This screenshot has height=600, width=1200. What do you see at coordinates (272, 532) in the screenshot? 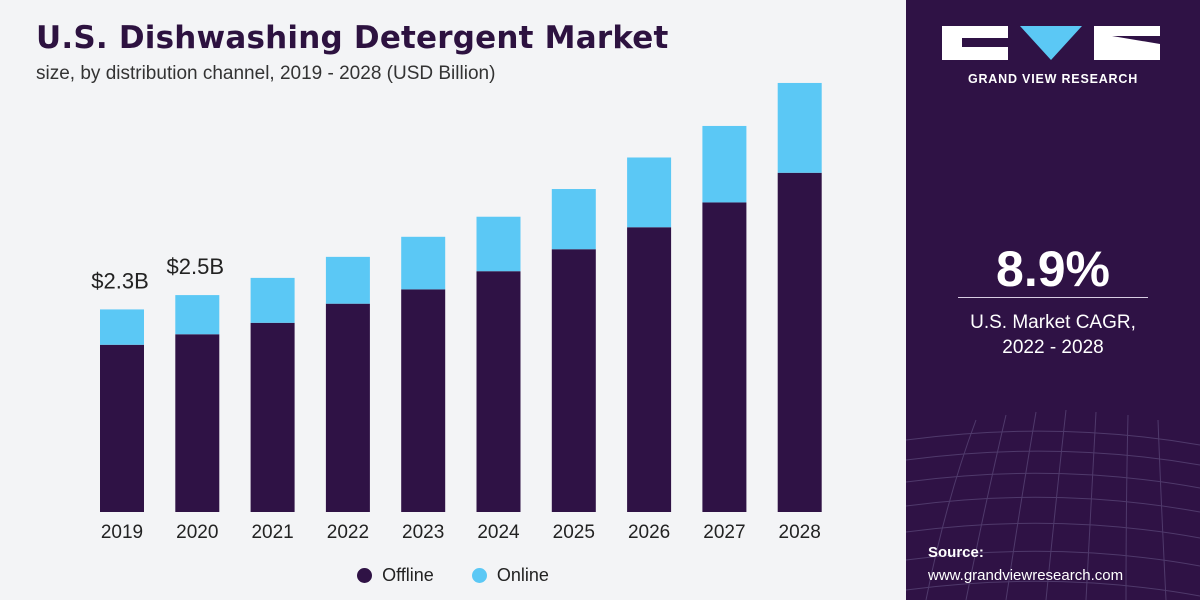
I see `x-tick-label-2021: 2021` at bounding box center [272, 532].